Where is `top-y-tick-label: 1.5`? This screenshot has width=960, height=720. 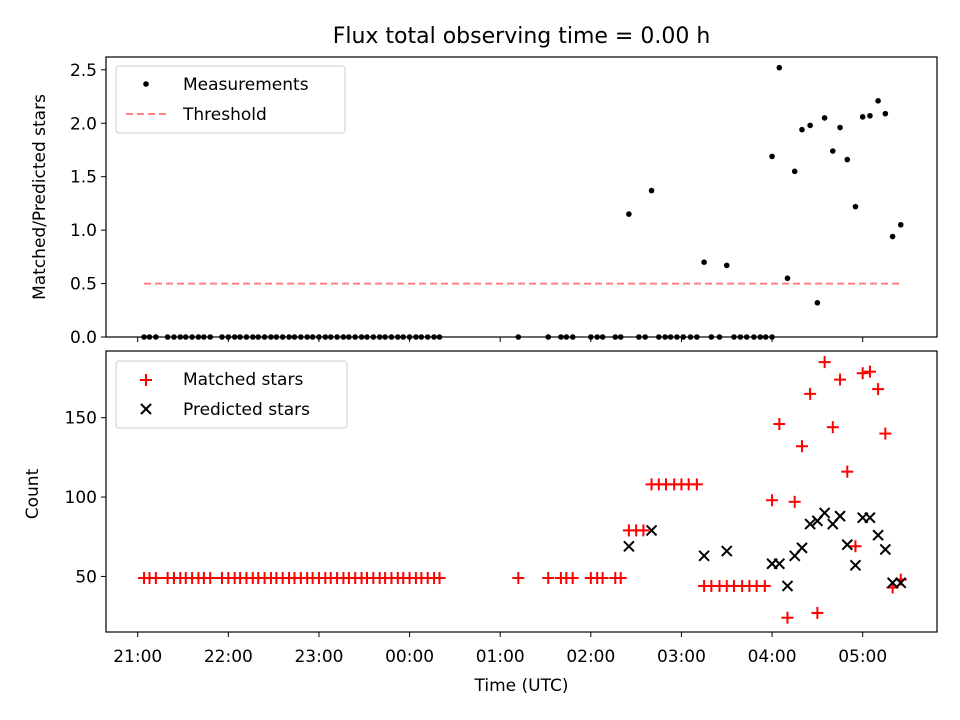 top-y-tick-label: 1.5 is located at coordinates (83, 178).